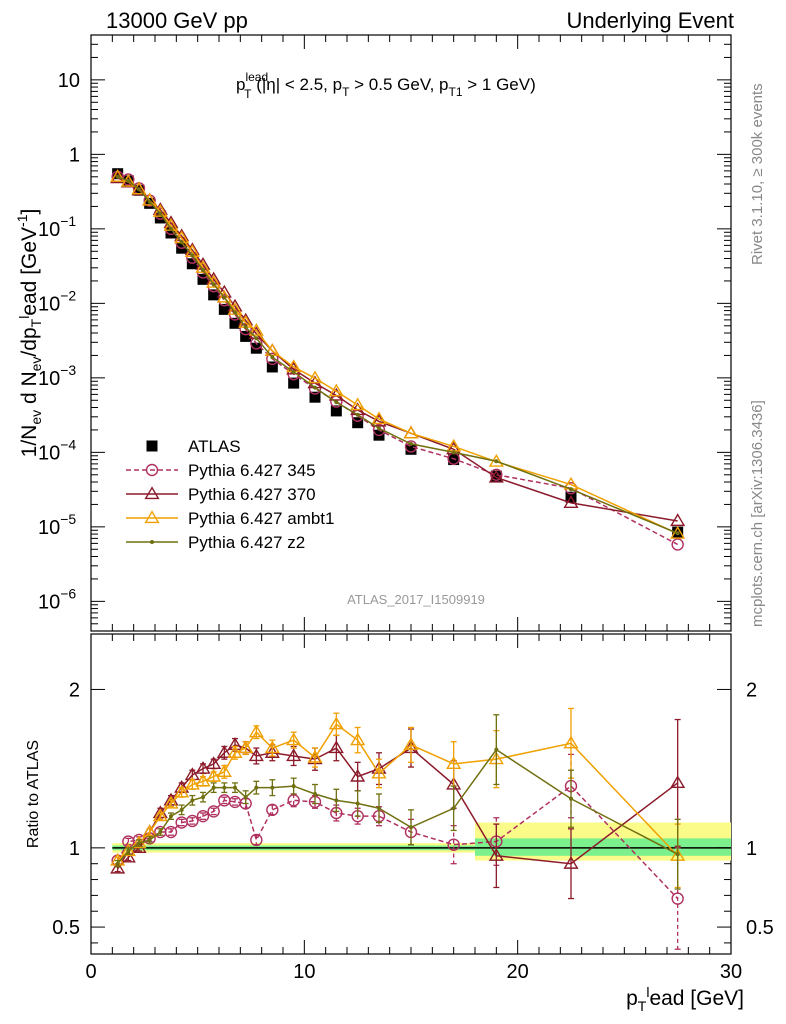 The height and width of the screenshot is (1024, 786). Describe the element at coordinates (57, 227) in the screenshot. I see `y-tick-label: 10⁻¹` at that location.